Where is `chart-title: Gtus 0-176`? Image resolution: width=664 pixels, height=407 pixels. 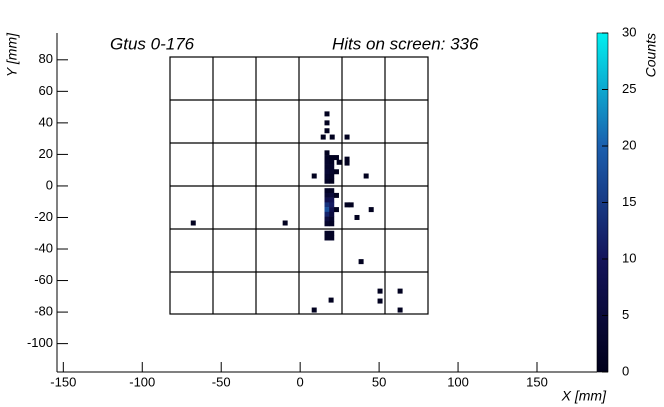
chart-title: Gtus 0-176 is located at coordinates (152, 43).